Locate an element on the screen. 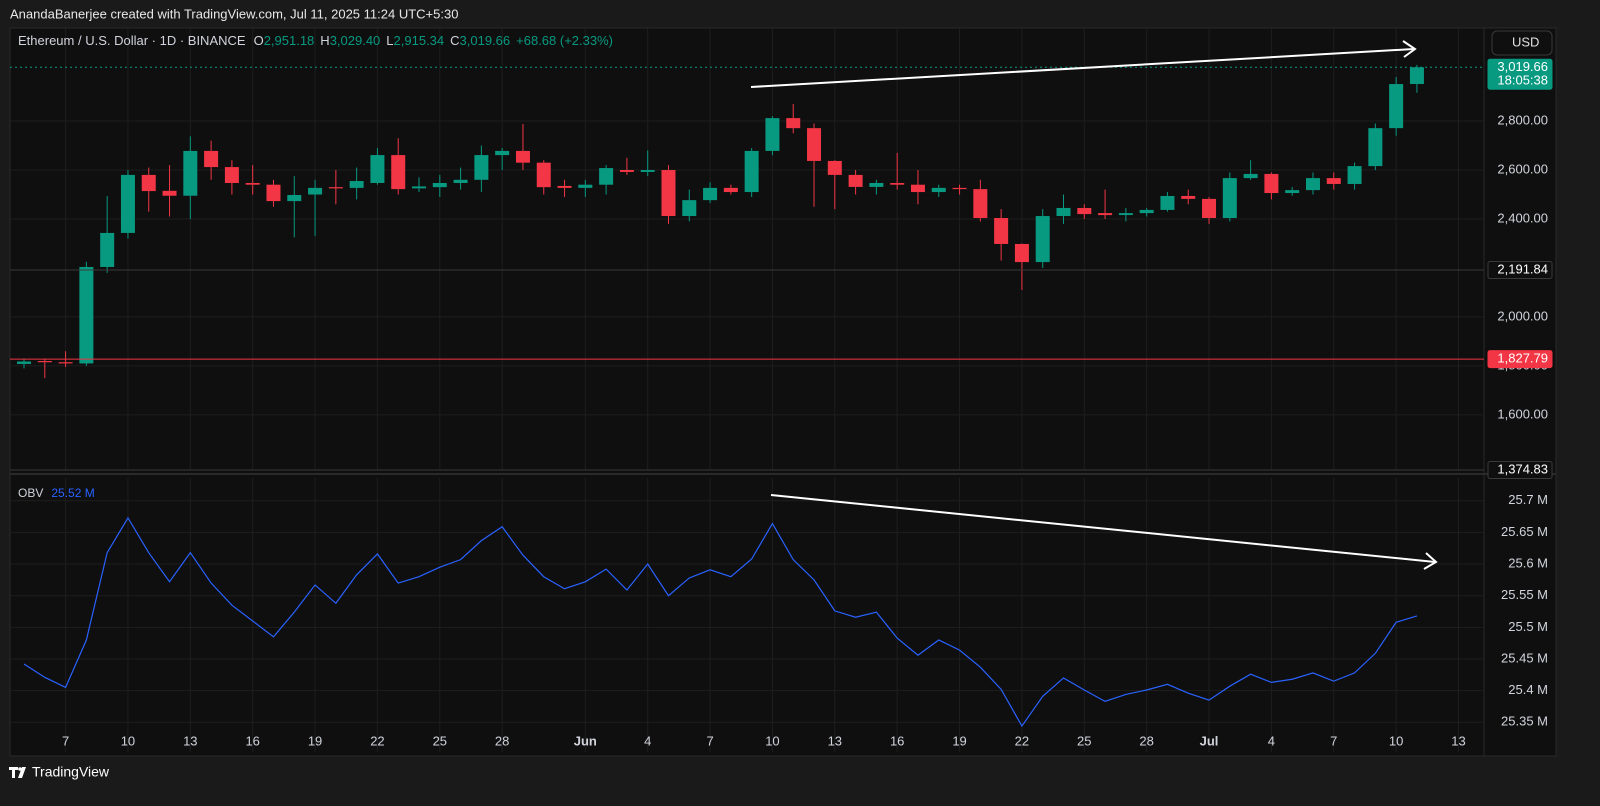 This screenshot has width=1600, height=806. price-label: 2,191.84 is located at coordinates (1522, 268).